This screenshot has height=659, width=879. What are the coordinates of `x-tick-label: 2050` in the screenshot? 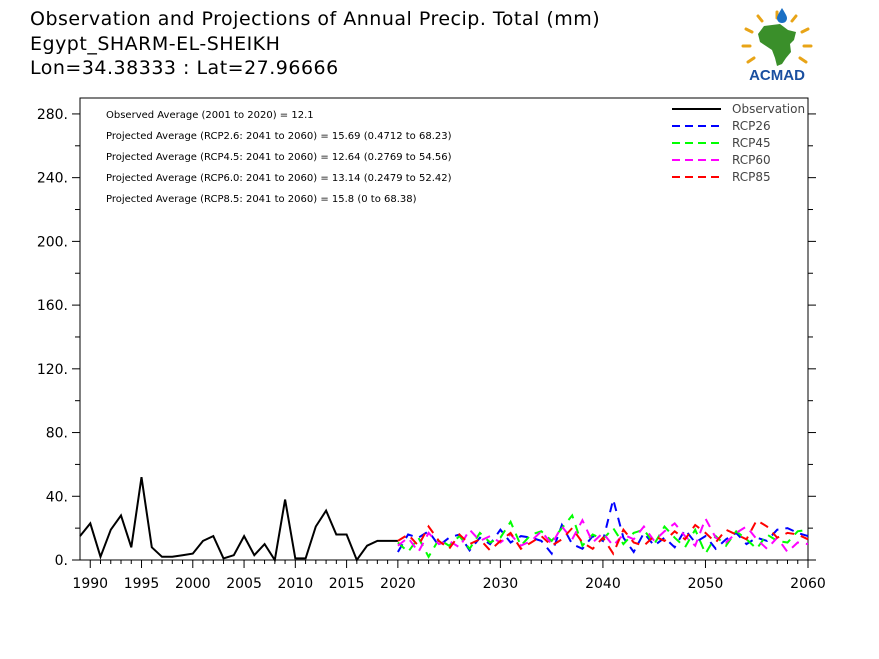 It's located at (706, 584).